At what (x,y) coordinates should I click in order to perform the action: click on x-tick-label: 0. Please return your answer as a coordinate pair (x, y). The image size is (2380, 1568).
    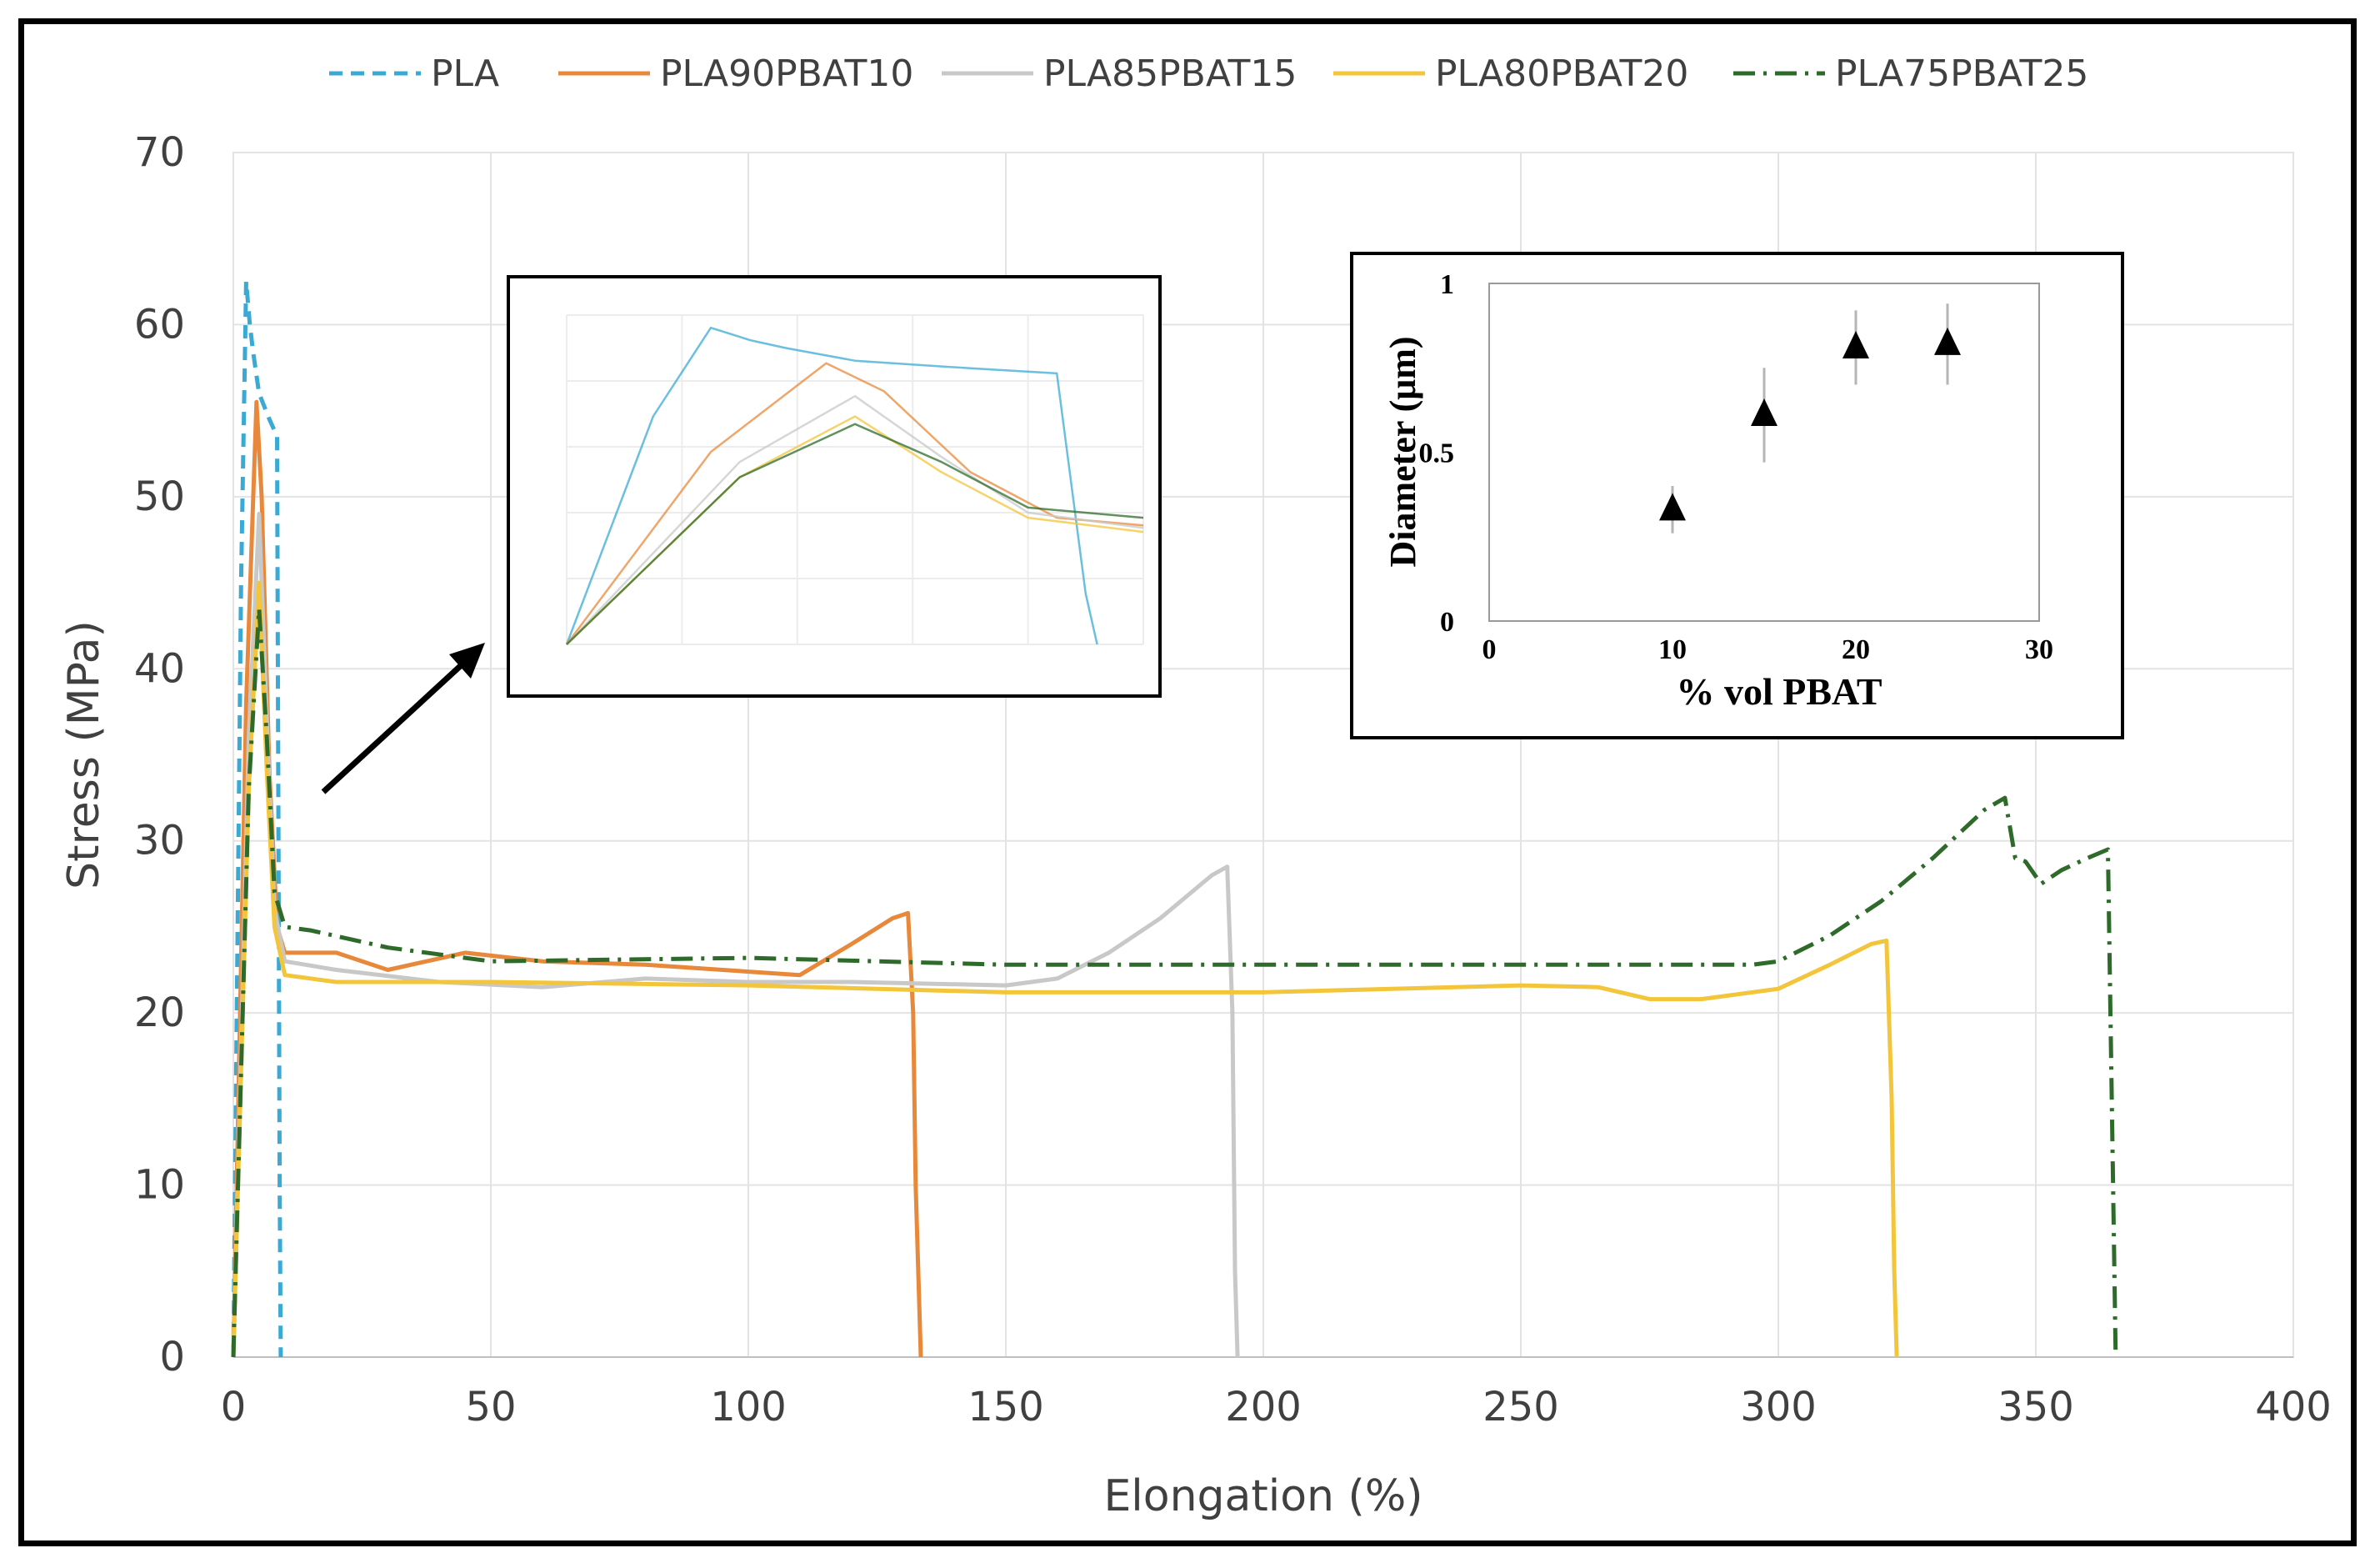
    Looking at the image, I should click on (234, 1407).